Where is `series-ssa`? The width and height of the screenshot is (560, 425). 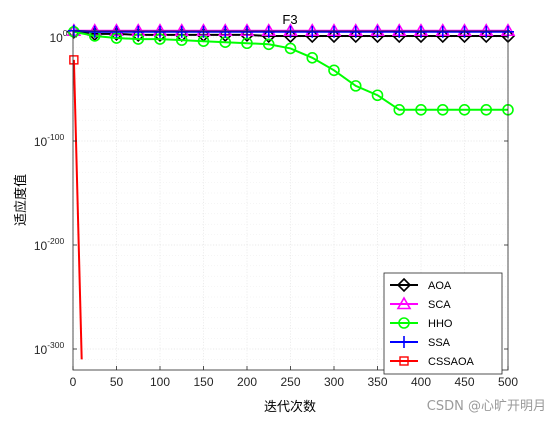
series-ssa is located at coordinates (290, 31).